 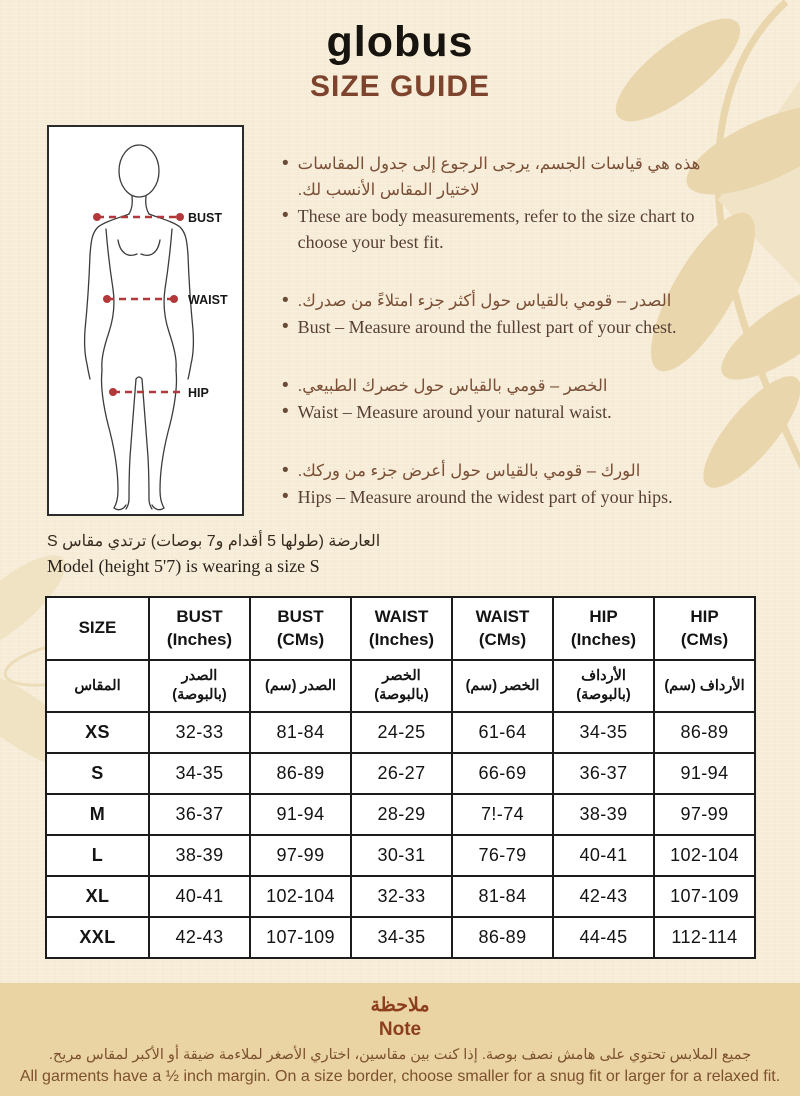 What do you see at coordinates (97, 686) in the screenshot?
I see `column-header-arabic: المقاس` at bounding box center [97, 686].